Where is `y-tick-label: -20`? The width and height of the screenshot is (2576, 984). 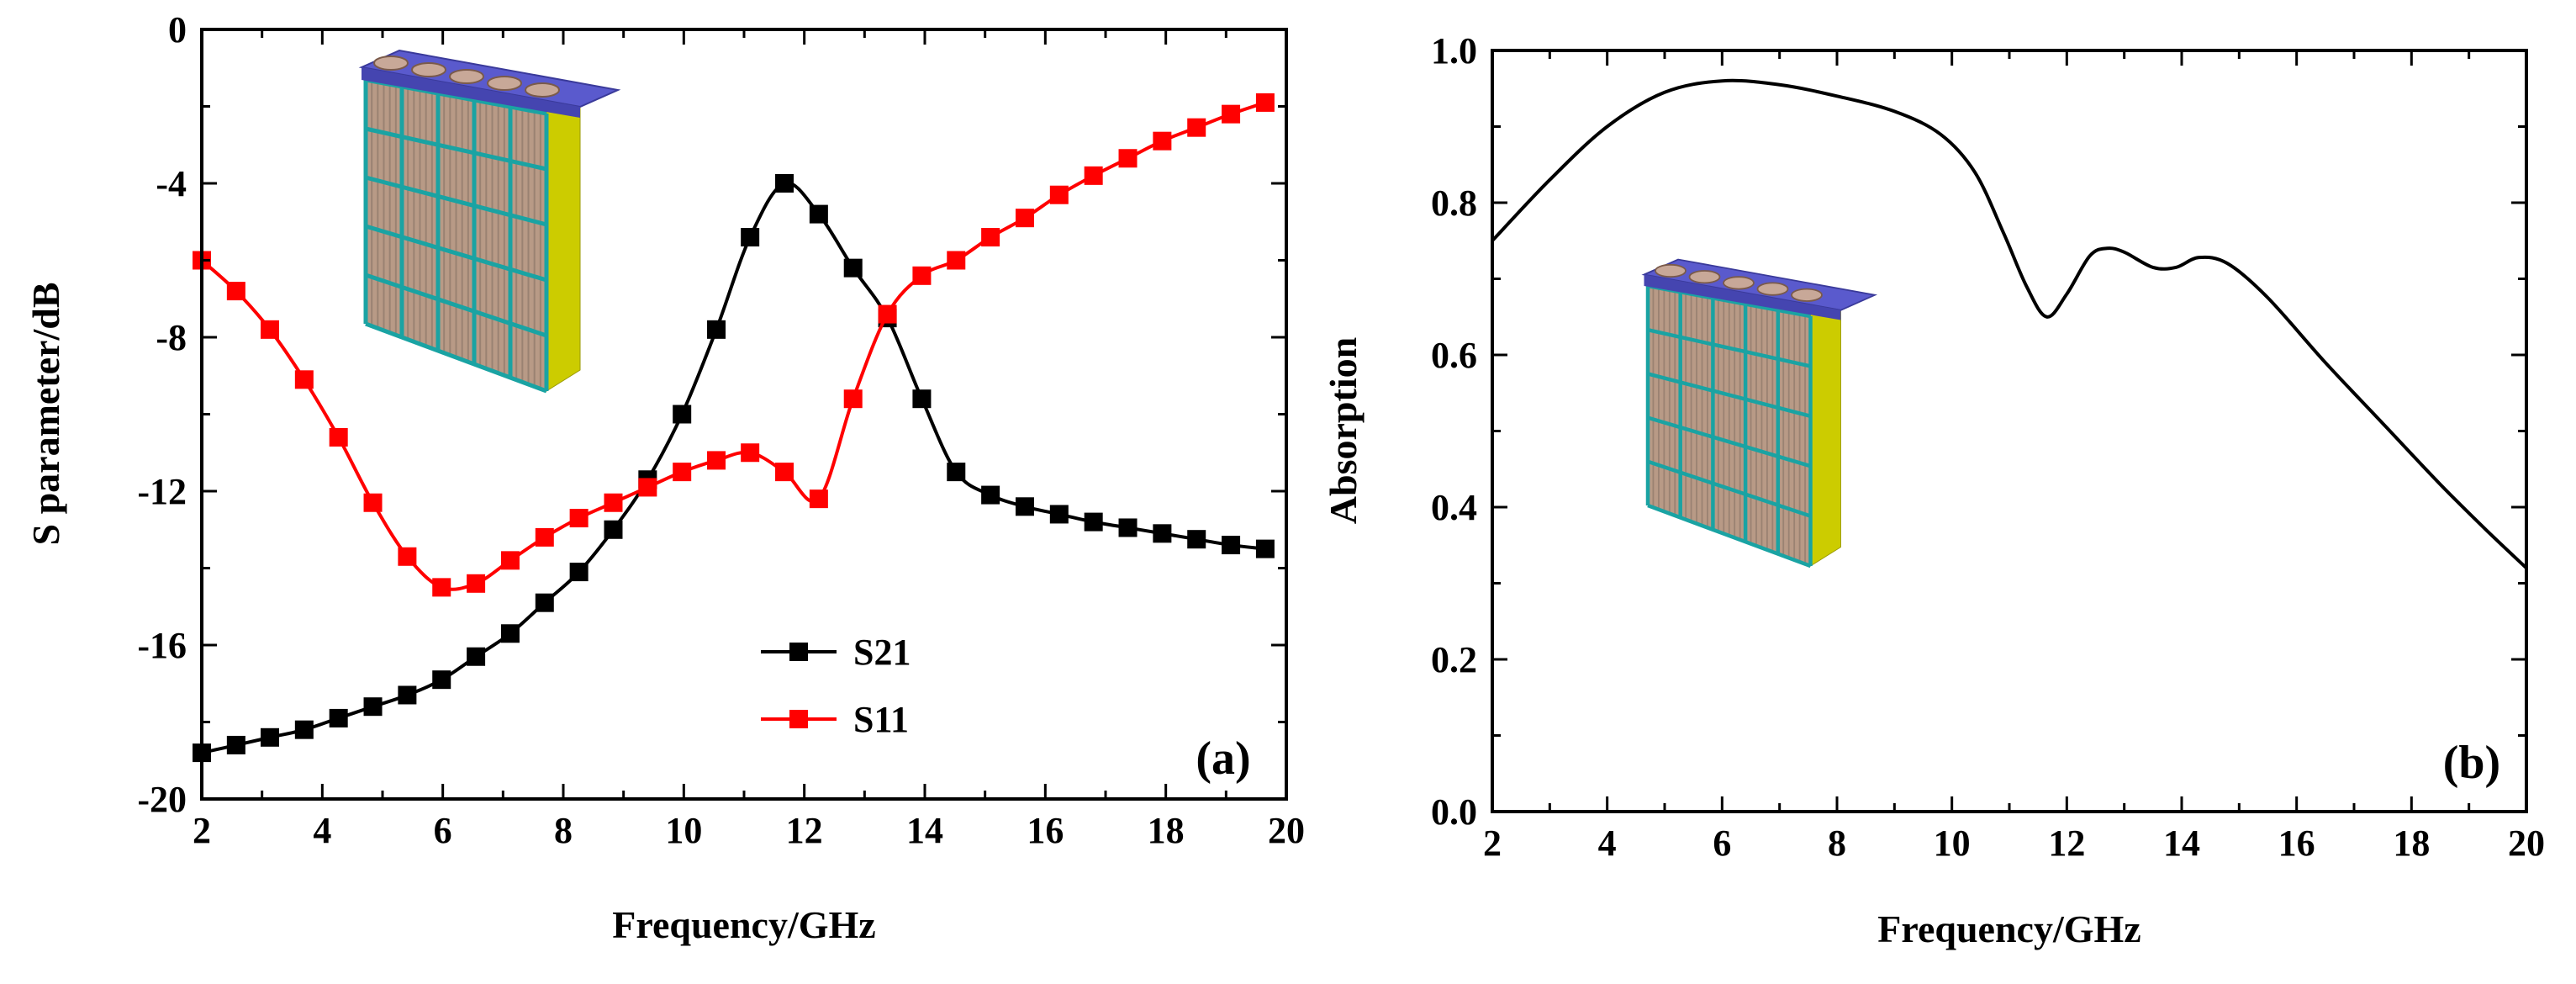
y-tick-label: -20 is located at coordinates (162, 799).